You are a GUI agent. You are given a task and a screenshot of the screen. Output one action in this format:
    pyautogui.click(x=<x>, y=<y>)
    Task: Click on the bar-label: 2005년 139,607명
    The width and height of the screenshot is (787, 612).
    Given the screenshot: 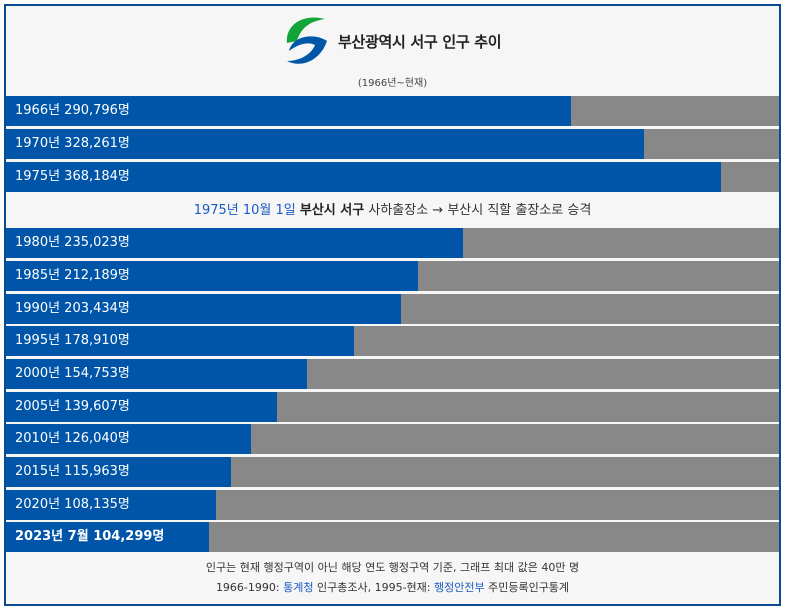 What is the action you would take?
    pyautogui.click(x=72, y=406)
    